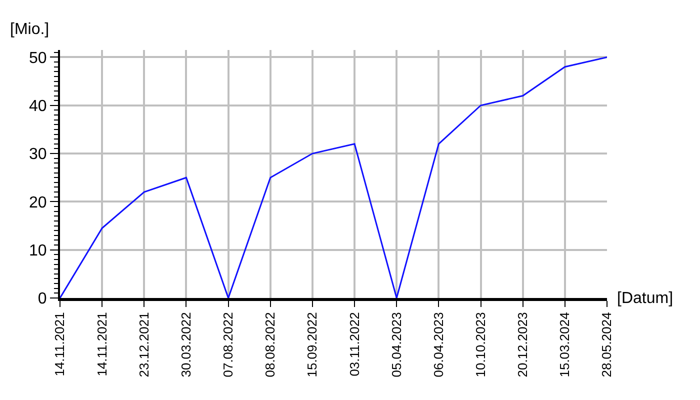 The image size is (700, 400). I want to click on x-tick-label: 06.04.2023, so click(438, 345).